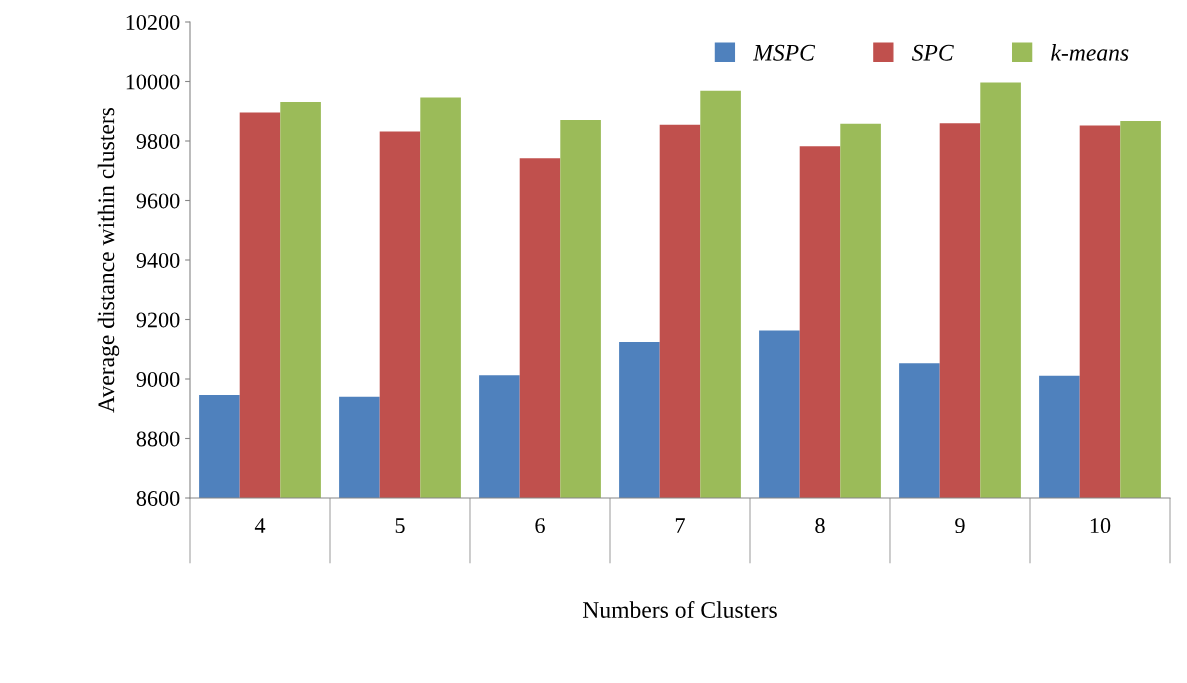 This screenshot has height=683, width=1187. I want to click on legend-label: MSPC, so click(784, 52).